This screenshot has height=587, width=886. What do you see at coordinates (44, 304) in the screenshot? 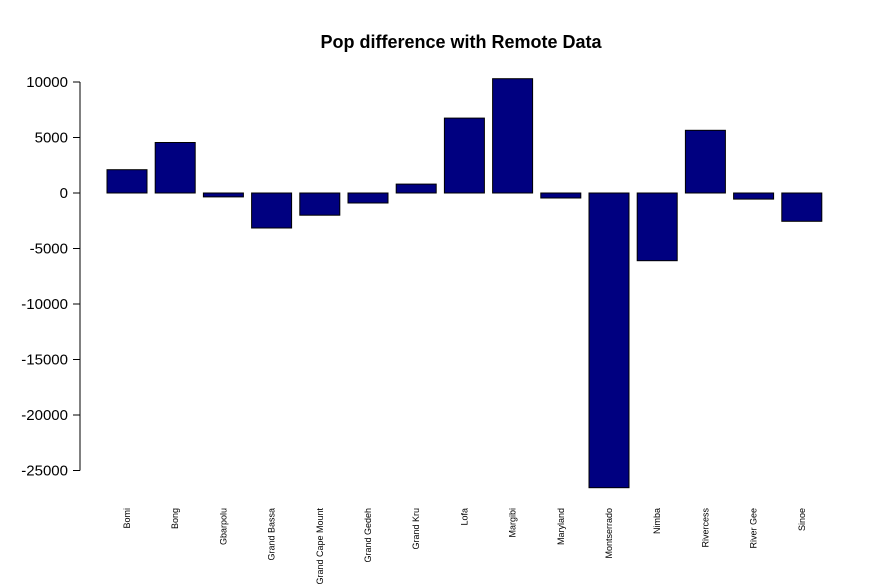
I see `y-tick-label: -10000` at bounding box center [44, 304].